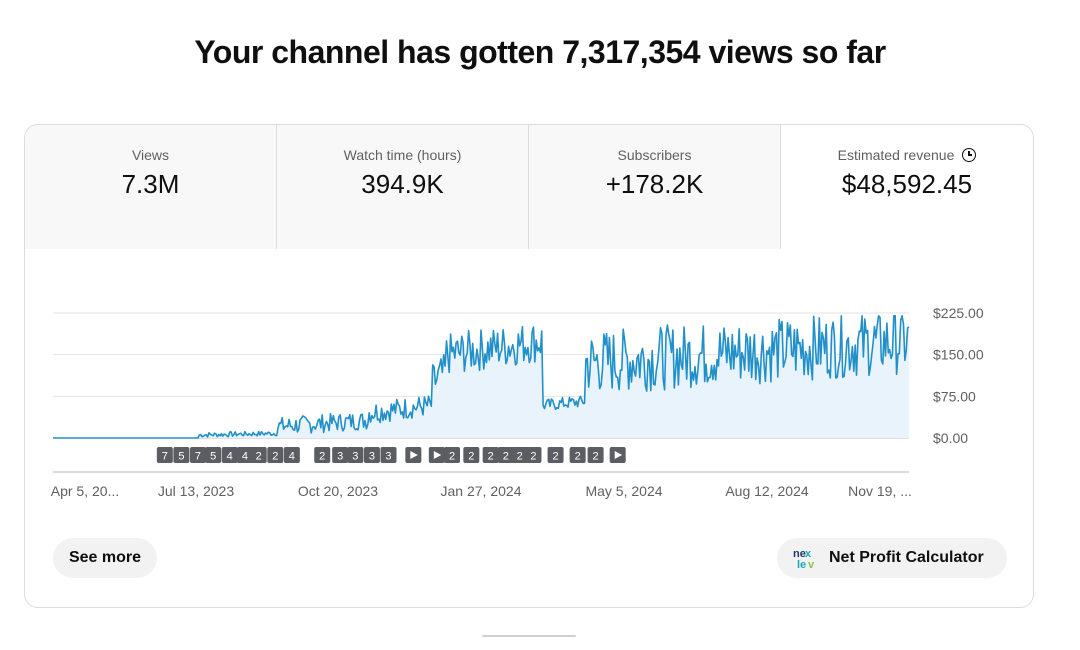  I want to click on x-tick-label: Jan 27, 2024, so click(481, 491).